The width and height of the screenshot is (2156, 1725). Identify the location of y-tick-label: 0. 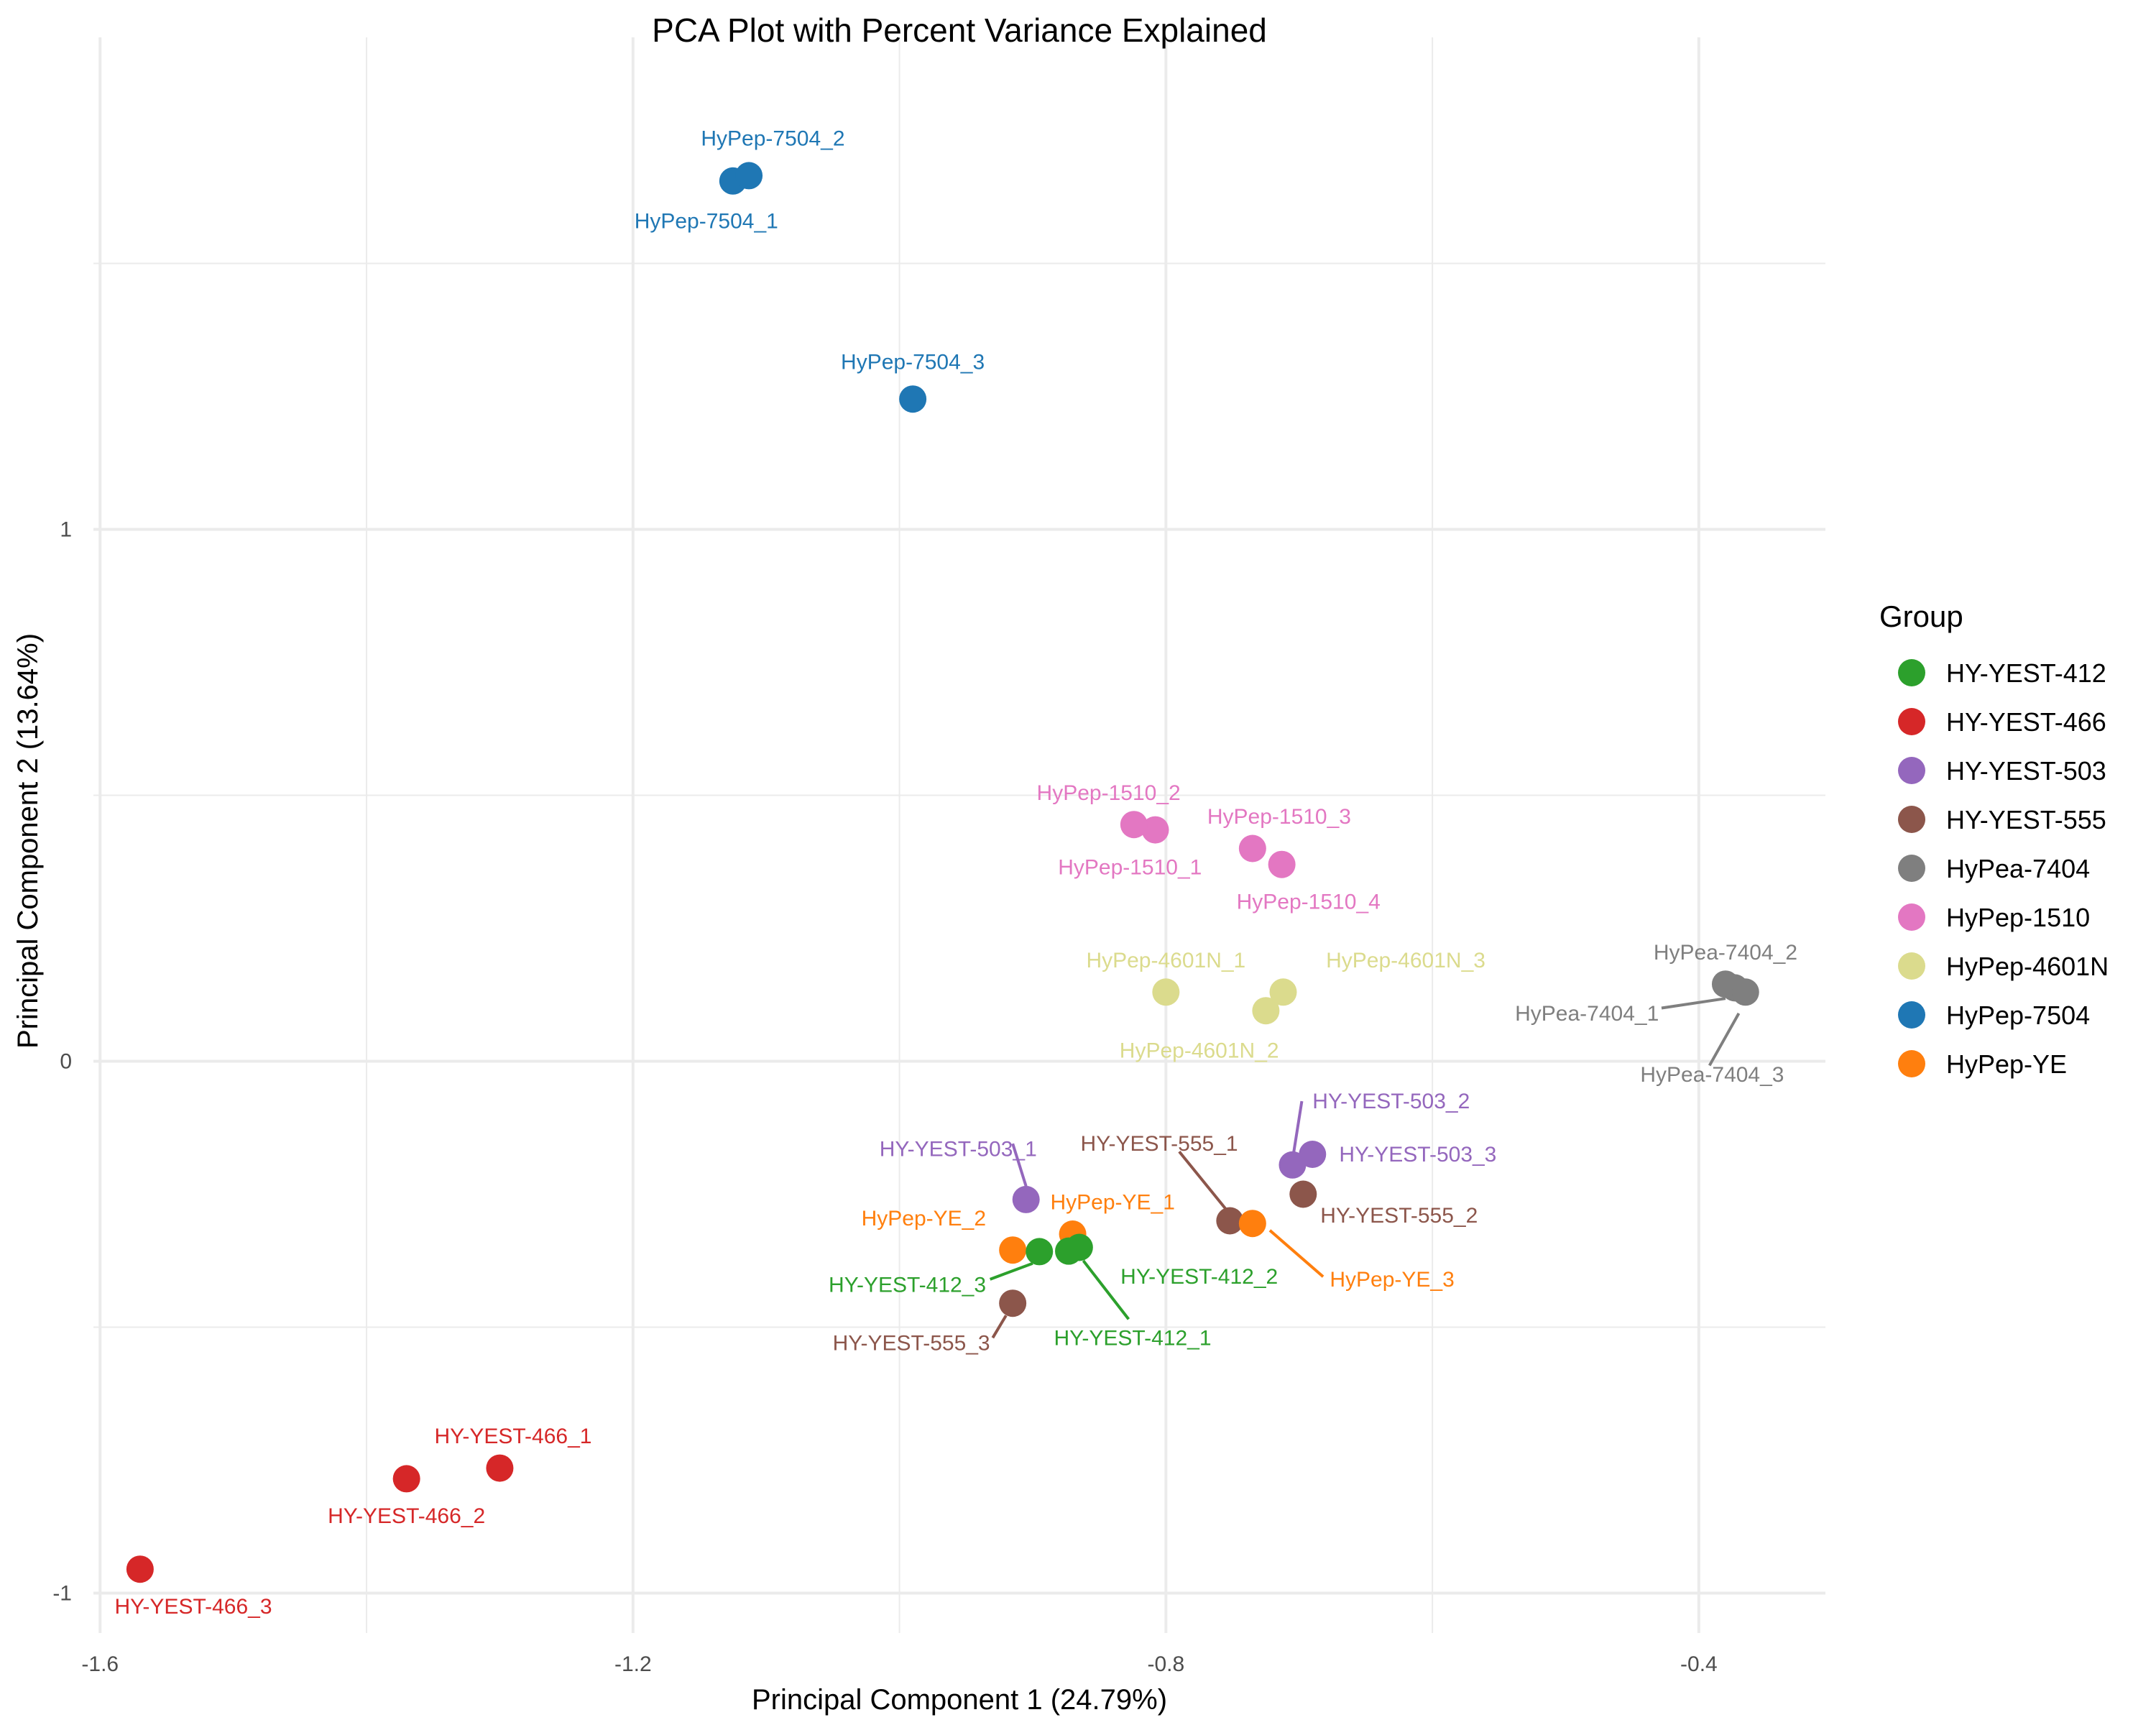
(66, 1062).